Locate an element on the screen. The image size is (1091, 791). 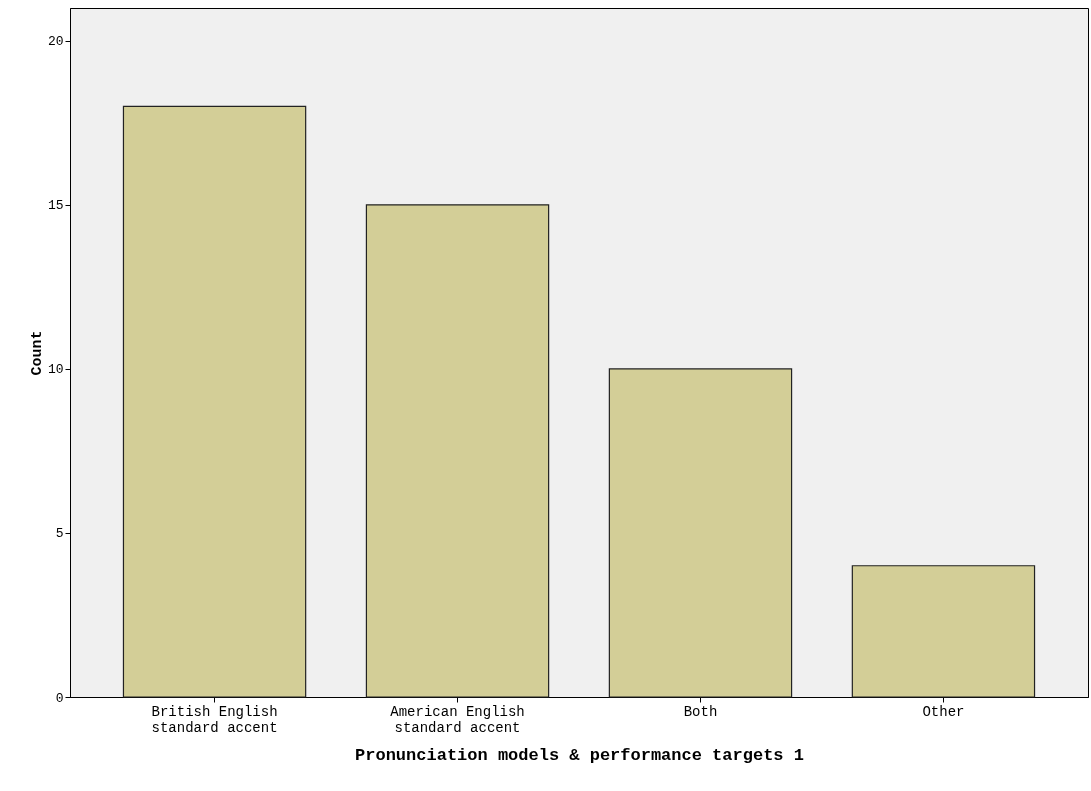
x-axis-title: Pronunciation models & performance targets 1 is located at coordinates (579, 755).